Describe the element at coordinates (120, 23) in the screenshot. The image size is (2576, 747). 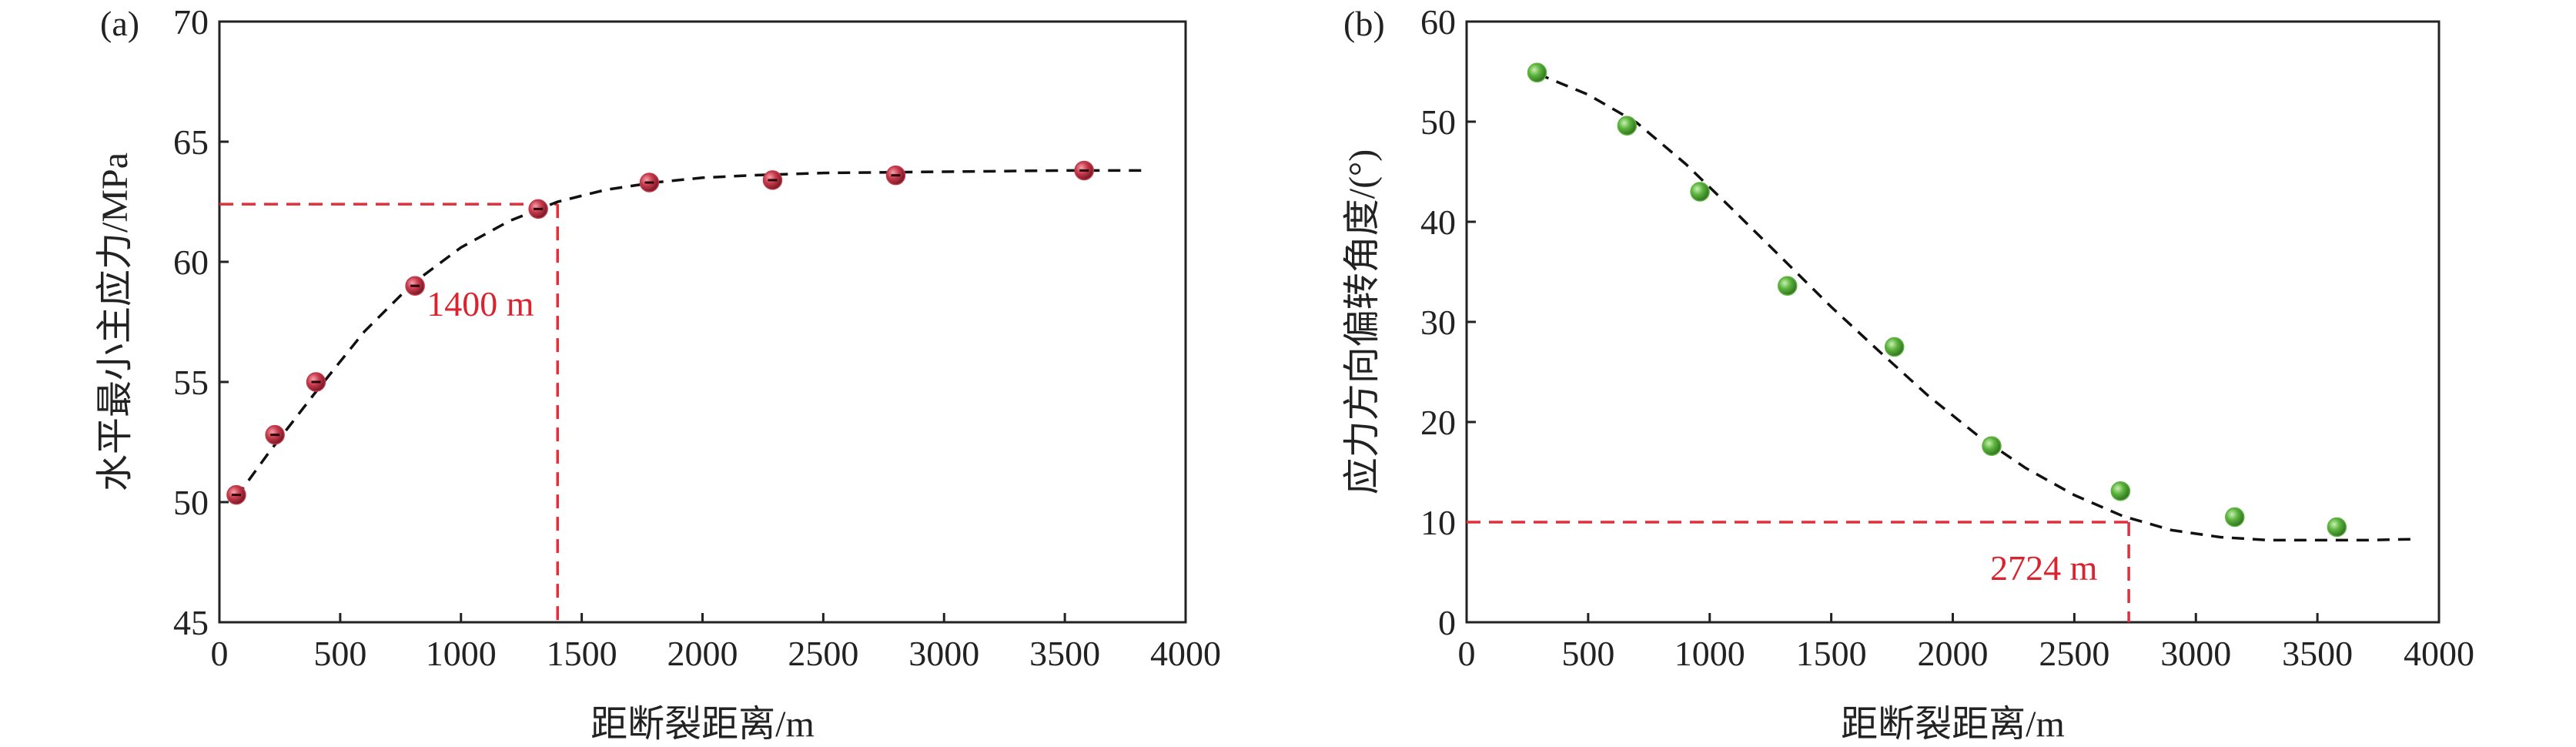
I see `panel-label: (a)` at that location.